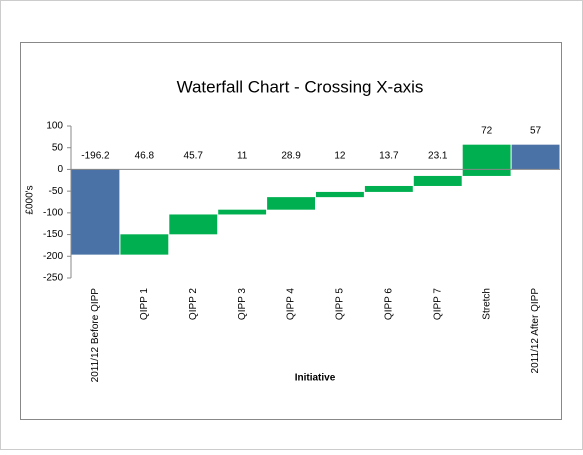 Image resolution: width=583 pixels, height=455 pixels. Describe the element at coordinates (315, 378) in the screenshot. I see `x-axis-label: Initiative` at that location.